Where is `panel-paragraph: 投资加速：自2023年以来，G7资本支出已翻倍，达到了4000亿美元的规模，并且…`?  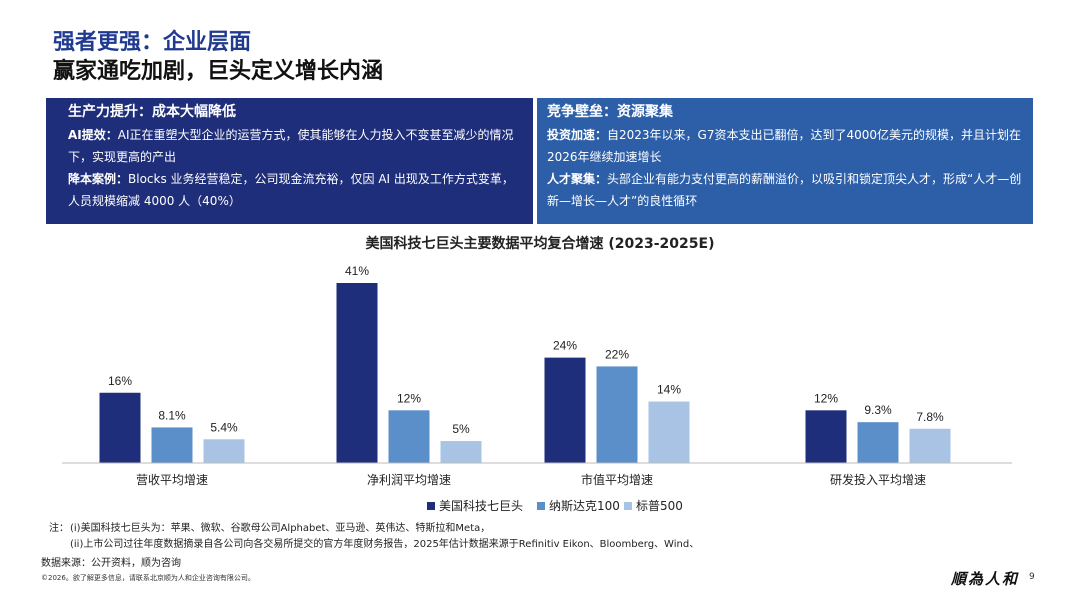 panel-paragraph: 投资加速：自2023年以来，G7资本支出已翻倍，达到了4000亿美元的规模，并且… is located at coordinates (785, 146).